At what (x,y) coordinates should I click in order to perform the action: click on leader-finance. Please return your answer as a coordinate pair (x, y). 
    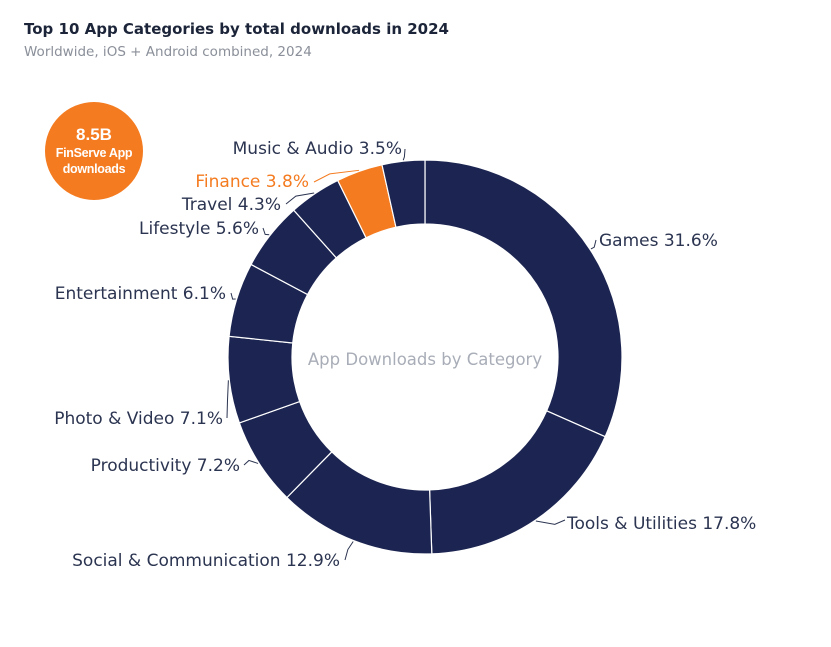
    Looking at the image, I should click on (336, 176).